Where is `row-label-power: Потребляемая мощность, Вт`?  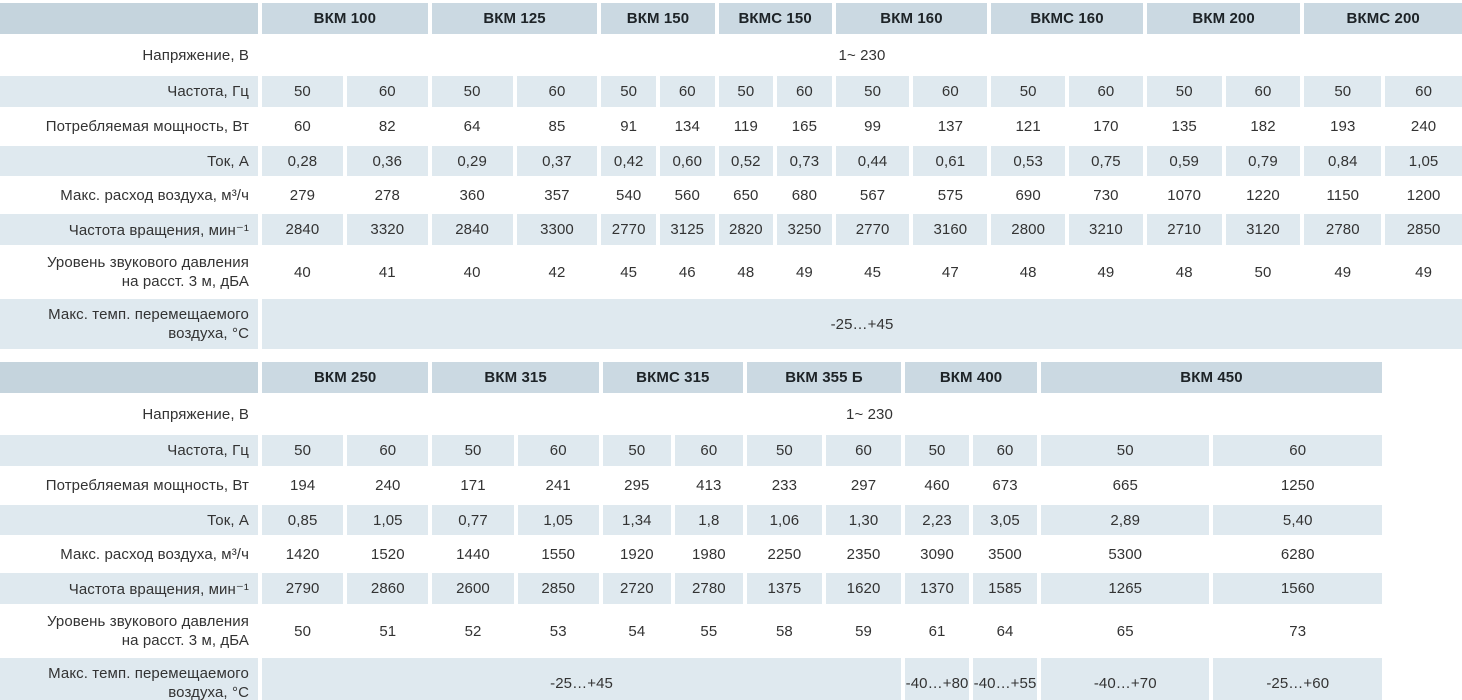 row-label-power: Потребляемая мощность, Вт is located at coordinates (147, 126).